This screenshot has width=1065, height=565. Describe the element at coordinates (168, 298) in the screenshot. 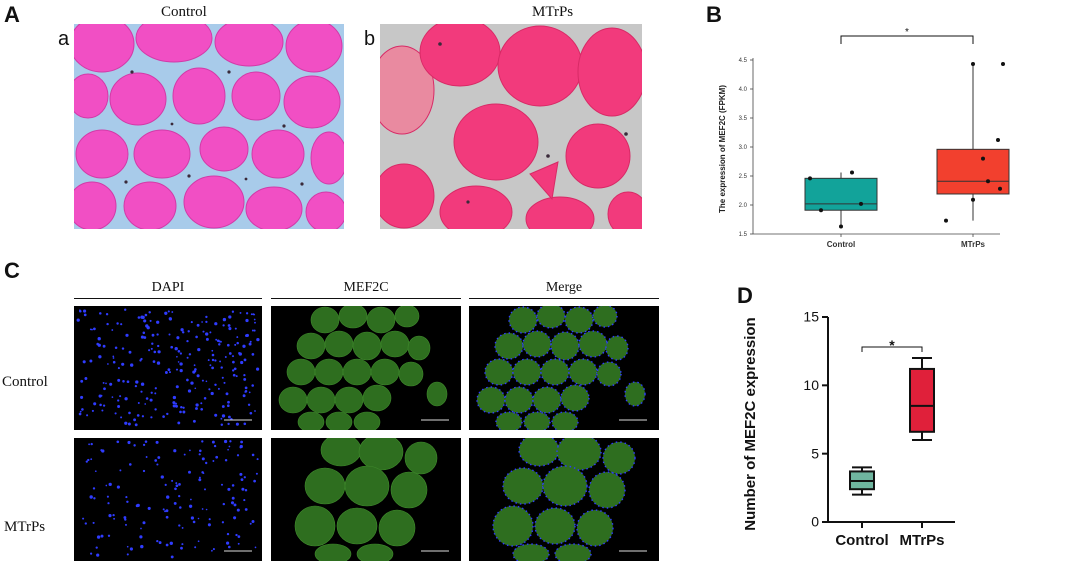

I see `panel-C-header-rule-dapi` at that location.